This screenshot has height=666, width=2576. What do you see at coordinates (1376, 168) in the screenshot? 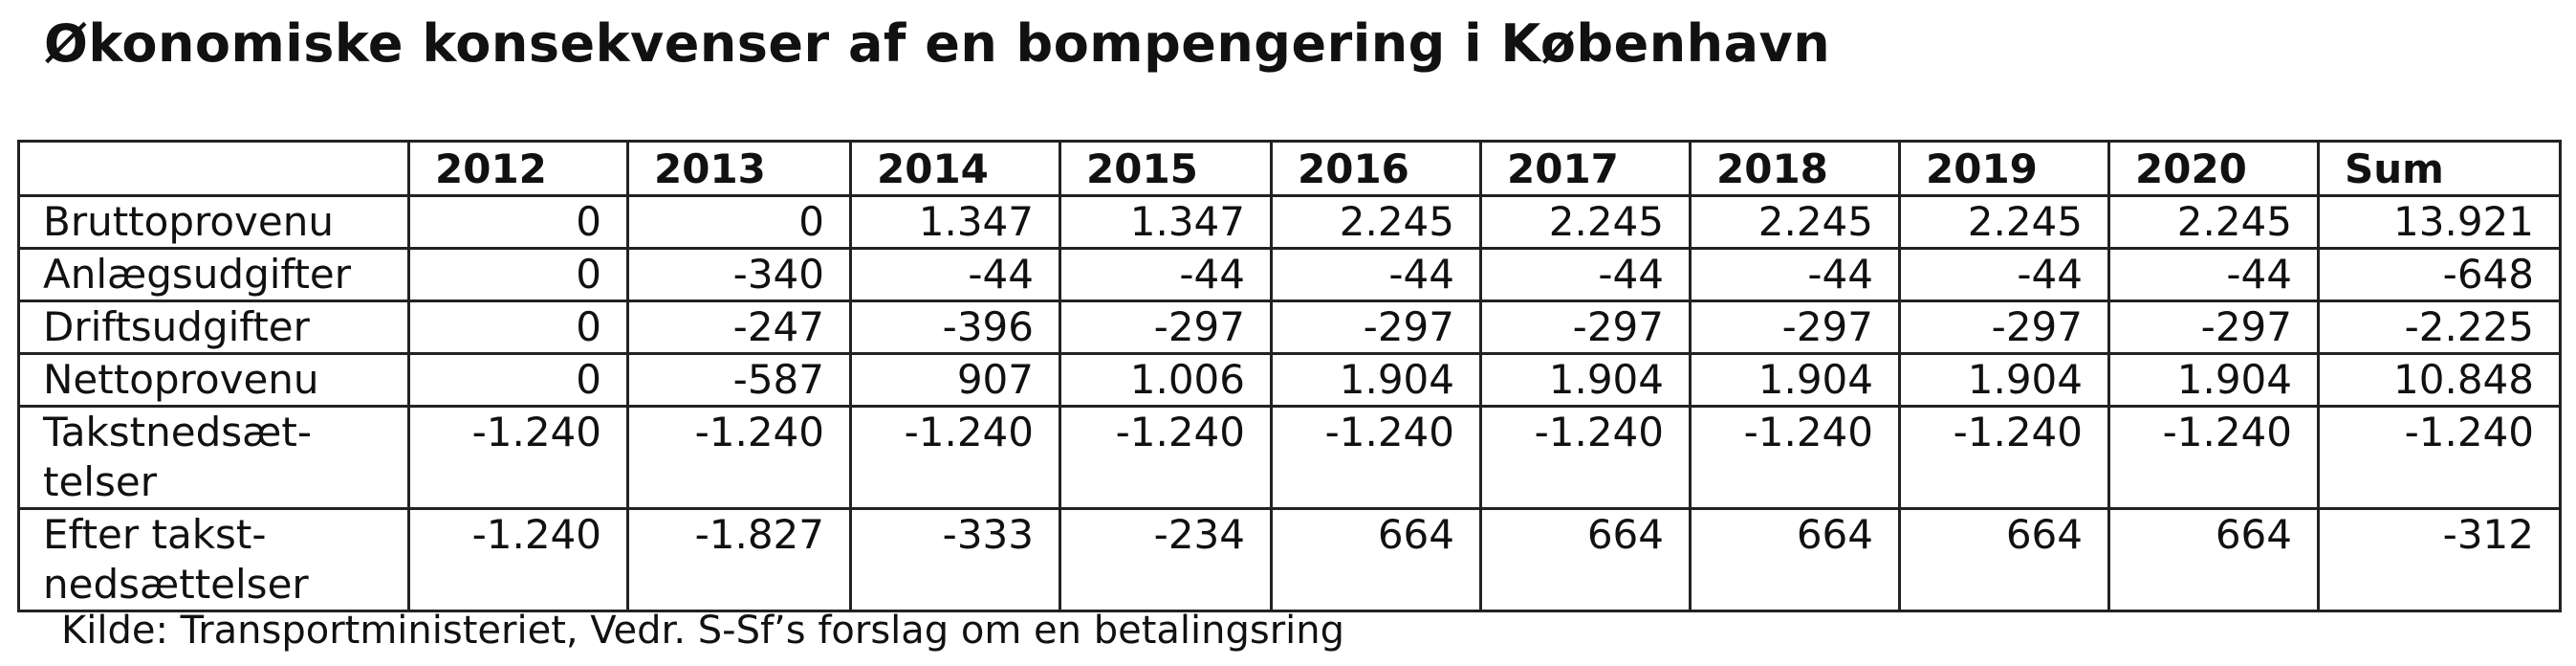
I see `column-header: 2016` at bounding box center [1376, 168].